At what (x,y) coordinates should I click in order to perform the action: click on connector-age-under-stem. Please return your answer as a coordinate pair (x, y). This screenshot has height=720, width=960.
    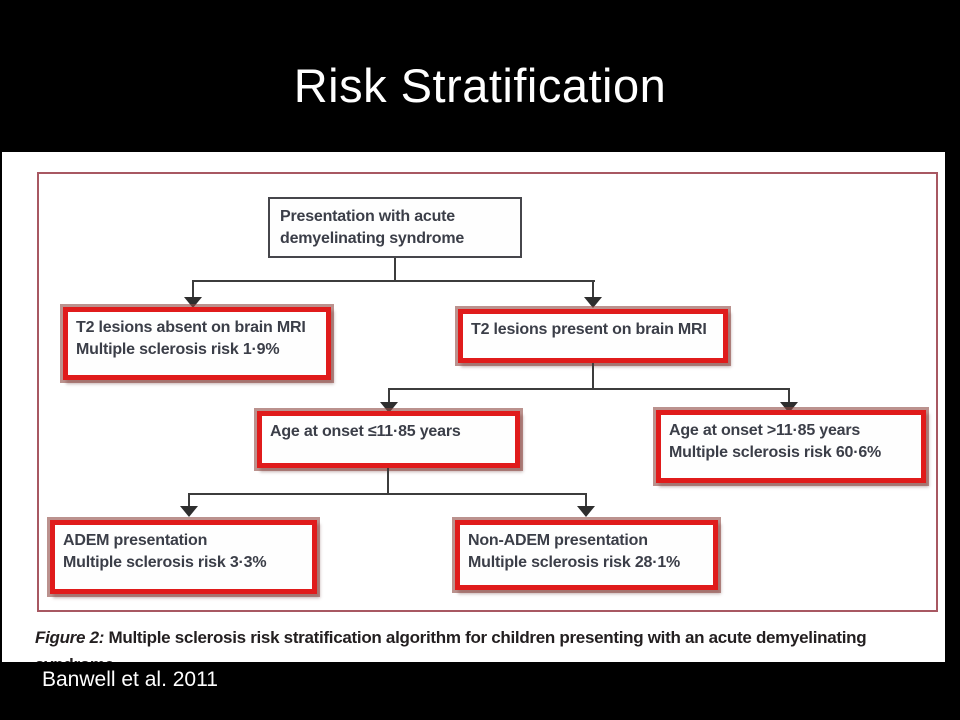
    Looking at the image, I should click on (388, 481).